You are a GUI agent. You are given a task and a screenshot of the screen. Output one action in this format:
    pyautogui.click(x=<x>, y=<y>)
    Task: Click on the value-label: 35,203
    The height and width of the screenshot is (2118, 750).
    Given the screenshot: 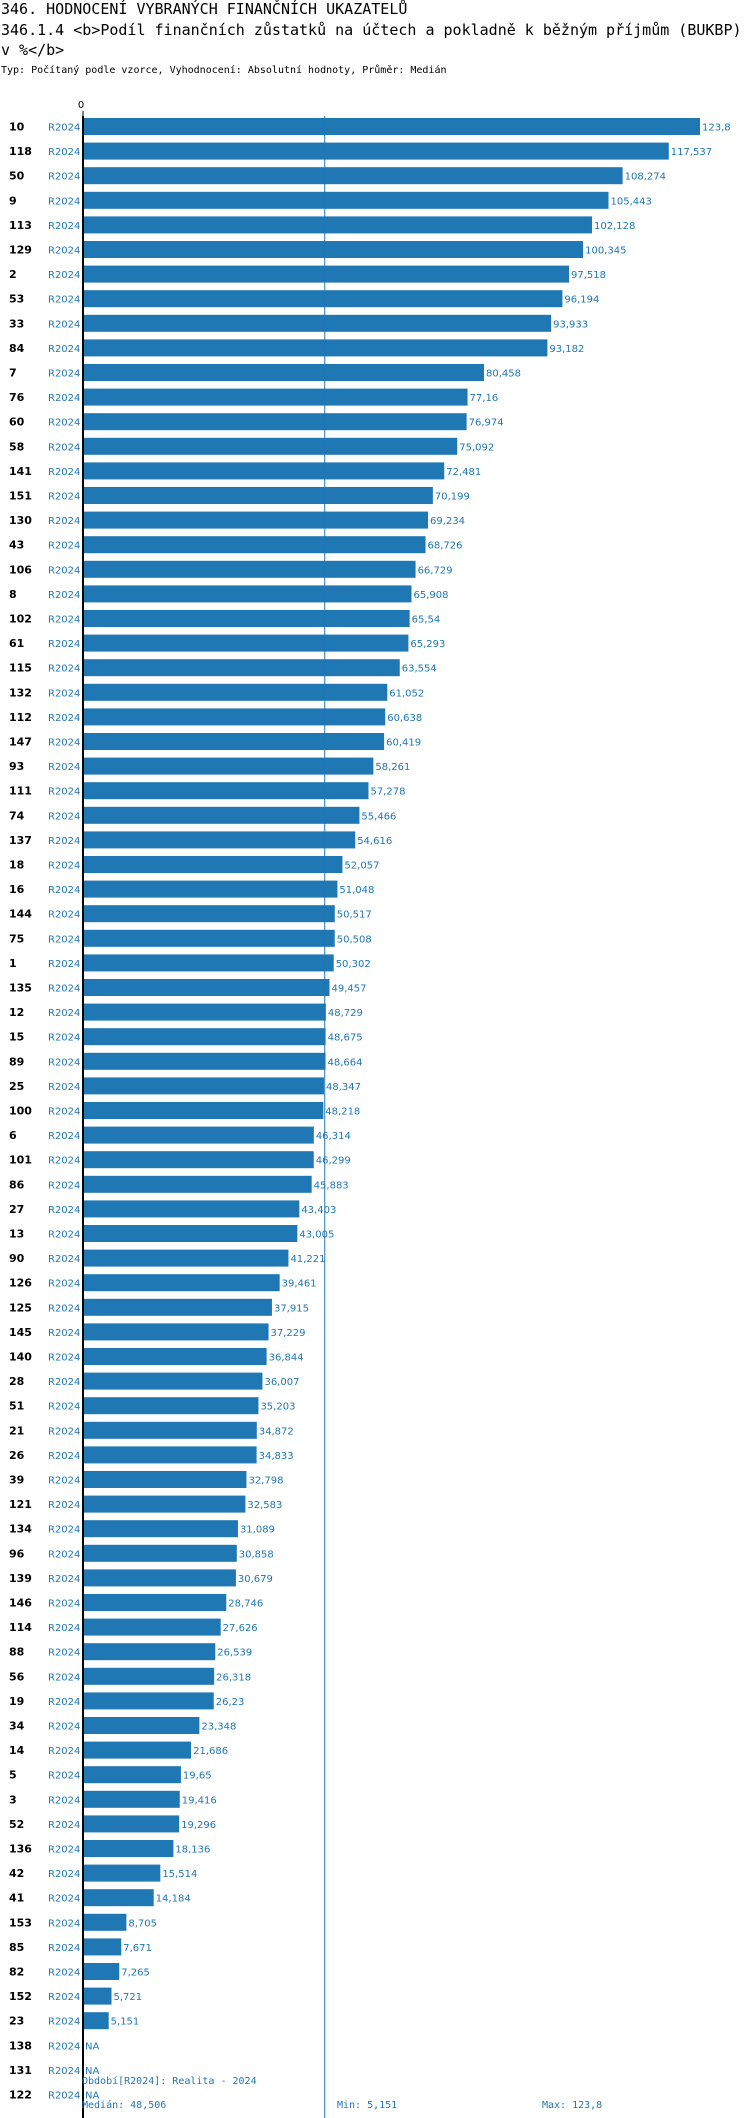 What is the action you would take?
    pyautogui.click(x=277, y=1407)
    